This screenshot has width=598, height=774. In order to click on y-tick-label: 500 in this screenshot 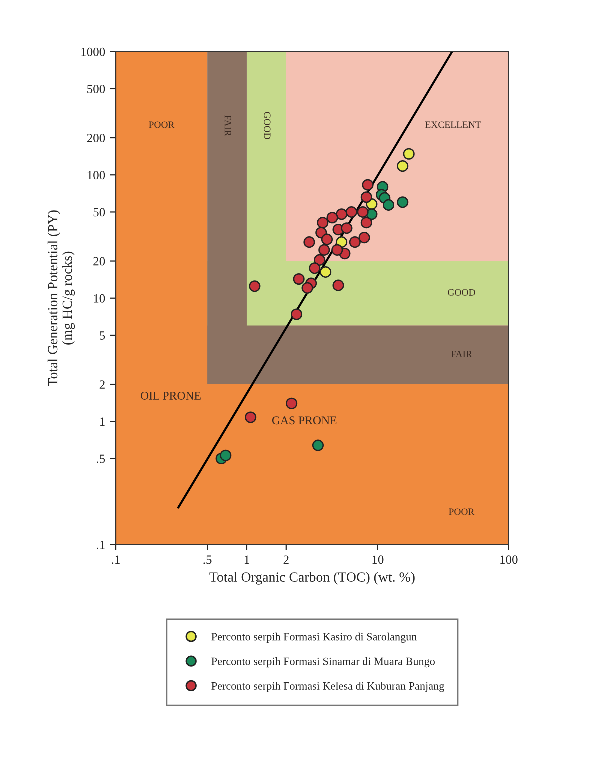, I will do `click(97, 89)`.